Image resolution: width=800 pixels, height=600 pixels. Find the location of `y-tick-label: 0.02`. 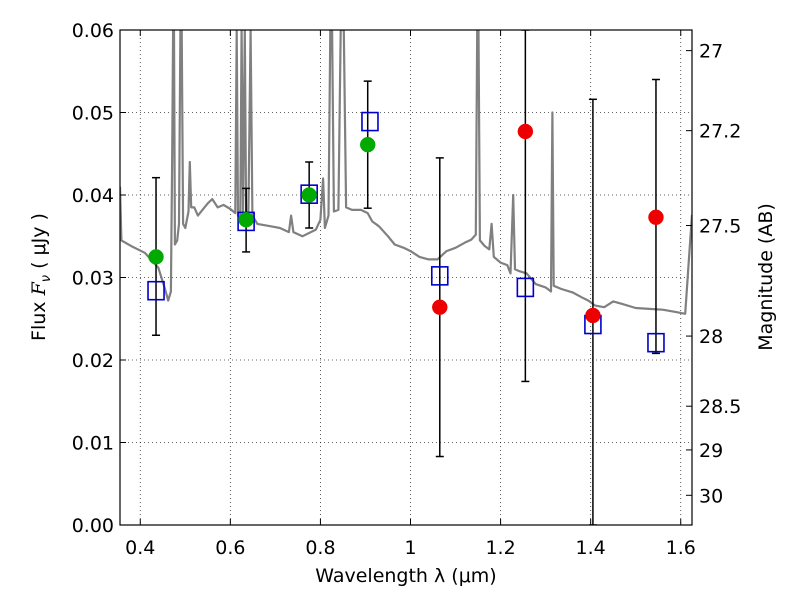

y-tick-label: 0.02 is located at coordinates (93, 361).